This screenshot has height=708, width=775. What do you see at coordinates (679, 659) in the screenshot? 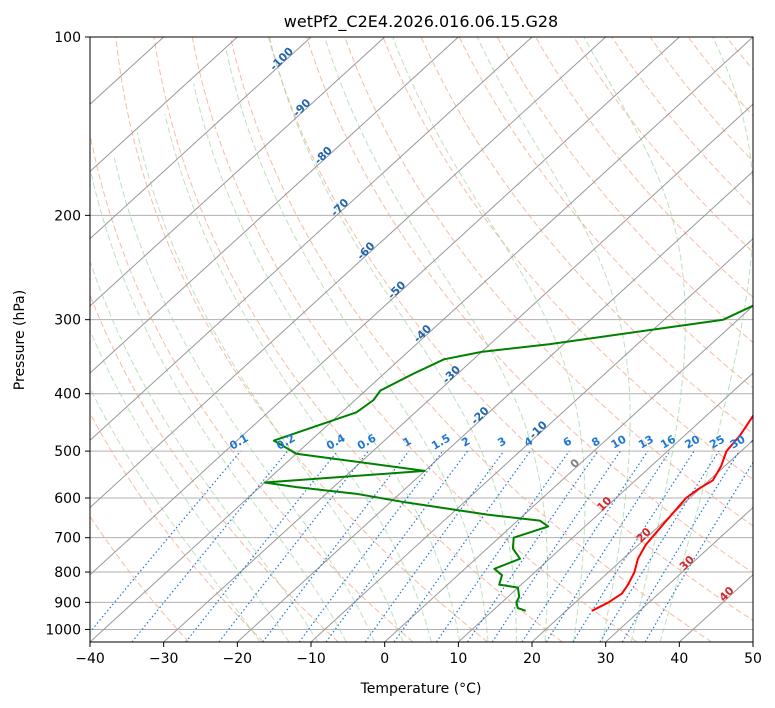
I see `x-tick-label: 40` at bounding box center [679, 659].